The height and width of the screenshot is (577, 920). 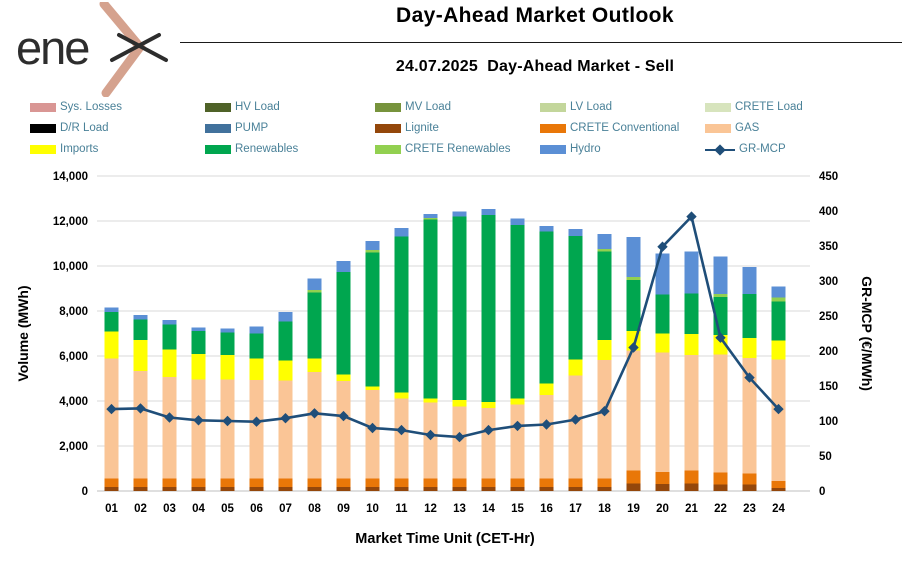 What do you see at coordinates (91, 107) in the screenshot?
I see `legend-label: Sys. Losses` at bounding box center [91, 107].